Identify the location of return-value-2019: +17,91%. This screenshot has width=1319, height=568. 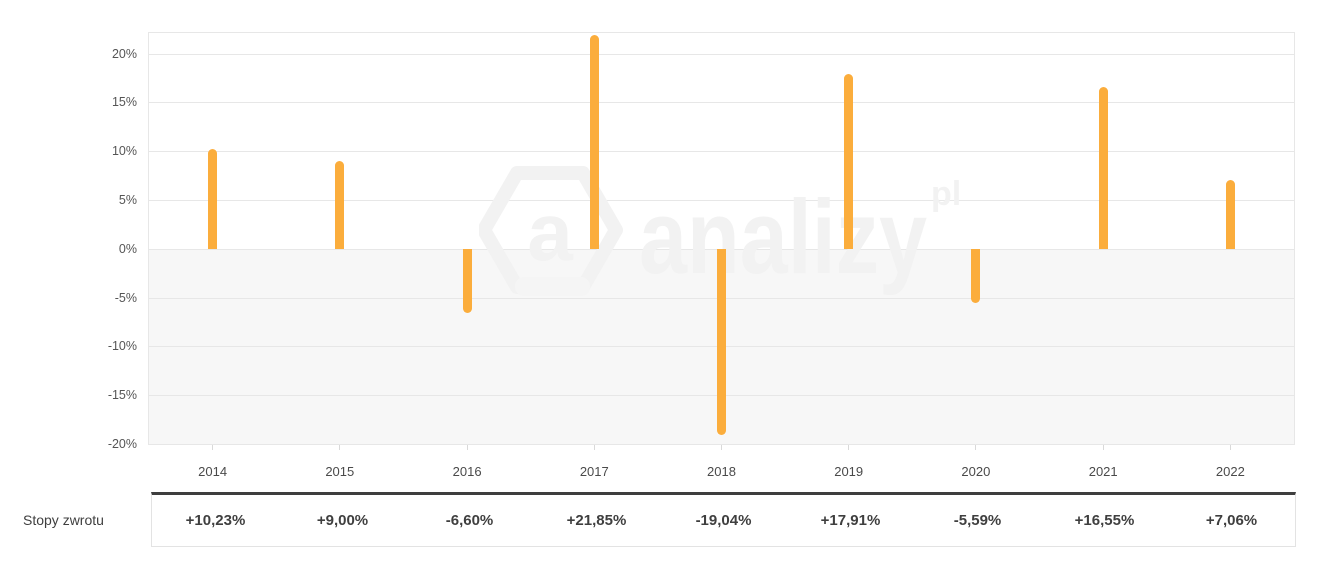
(850, 520).